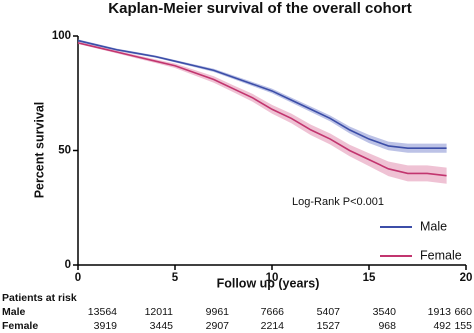 Image resolution: width=474 pixels, height=333 pixels. Describe the element at coordinates (14, 312) in the screenshot. I see `risk-row-label: Male` at that location.